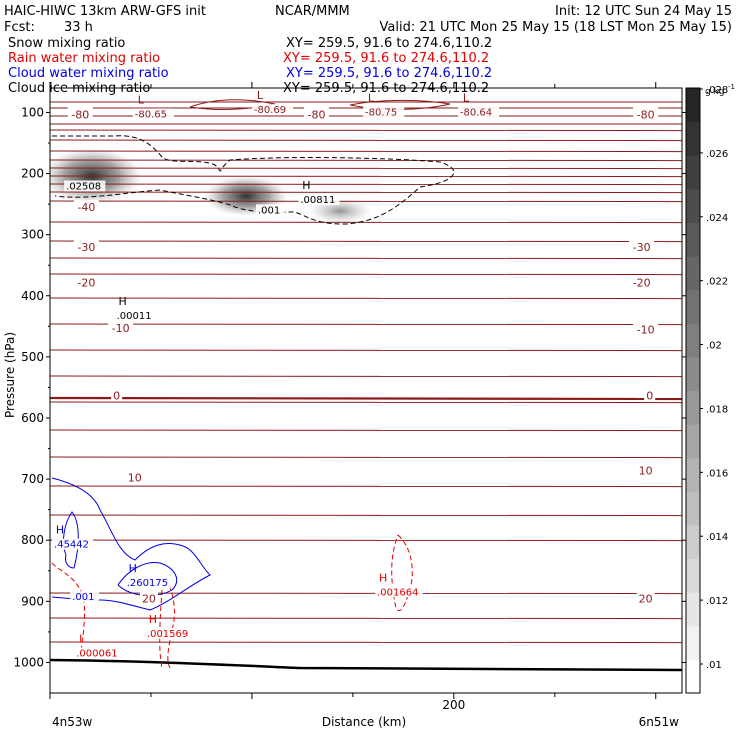  Describe the element at coordinates (389, 43) in the screenshot. I see `field-xy-snow: XY= 259.5, 91.6 to 274.6,110.2` at that location.